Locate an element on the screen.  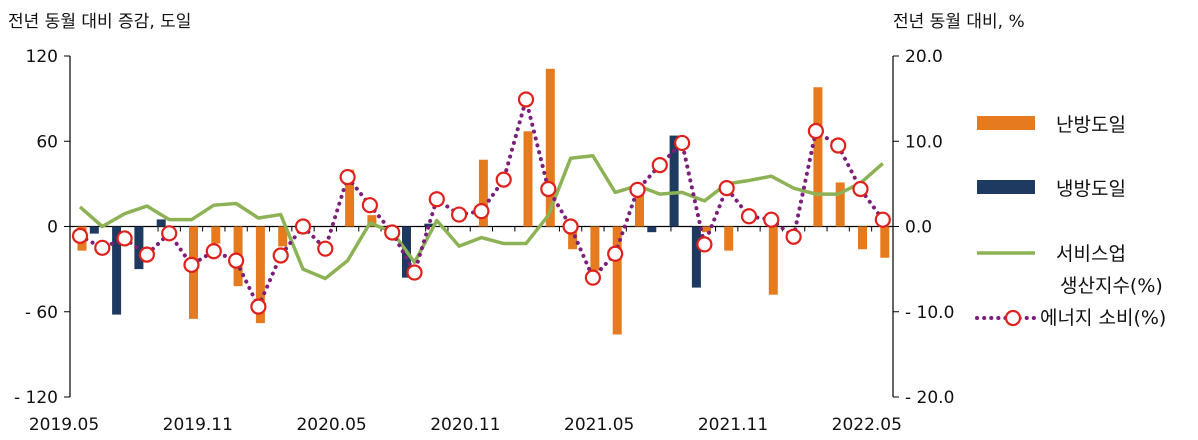
x-tick-label: 2021.05 is located at coordinates (599, 425).